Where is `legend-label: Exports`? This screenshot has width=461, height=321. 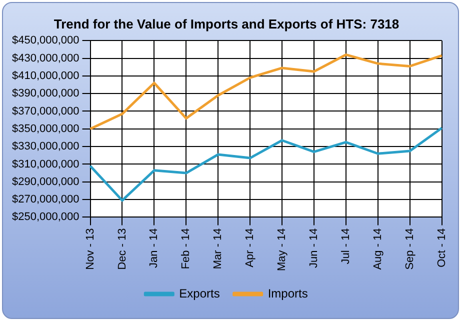
legend-label: Exports is located at coordinates (199, 293).